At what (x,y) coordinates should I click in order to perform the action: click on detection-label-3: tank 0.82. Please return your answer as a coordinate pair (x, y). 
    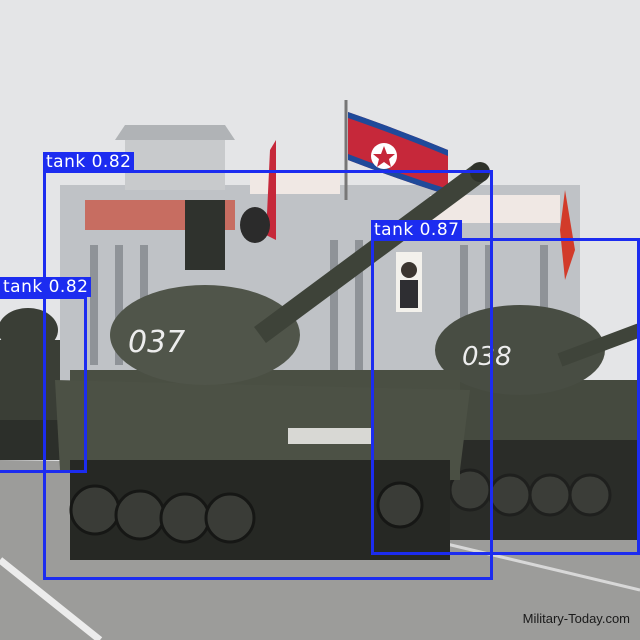
    Looking at the image, I should click on (46, 287).